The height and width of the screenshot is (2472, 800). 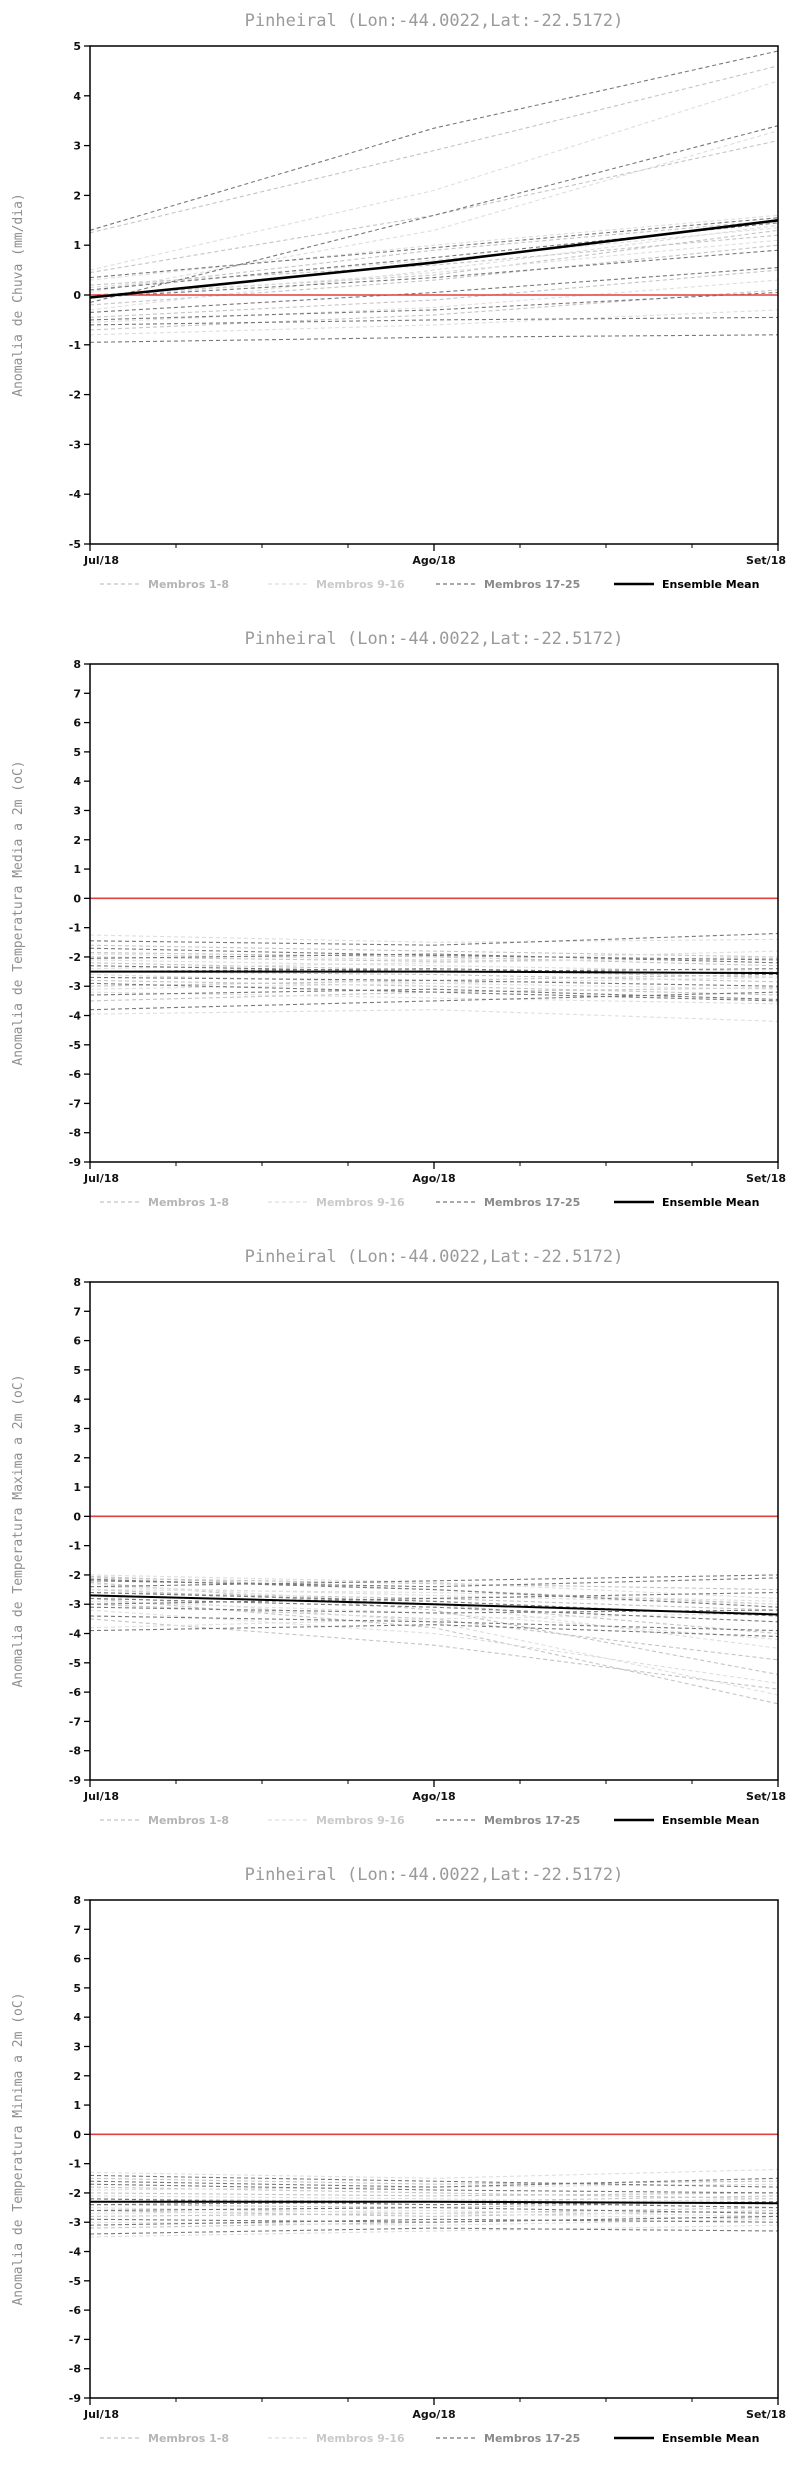 I want to click on y-tick-label: -2, so click(x=75, y=1575).